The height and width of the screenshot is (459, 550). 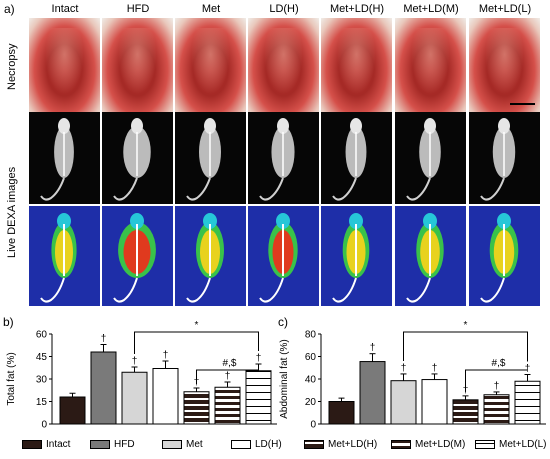 I want to click on row-label-dexa: Live DEXA images, so click(x=12, y=212).